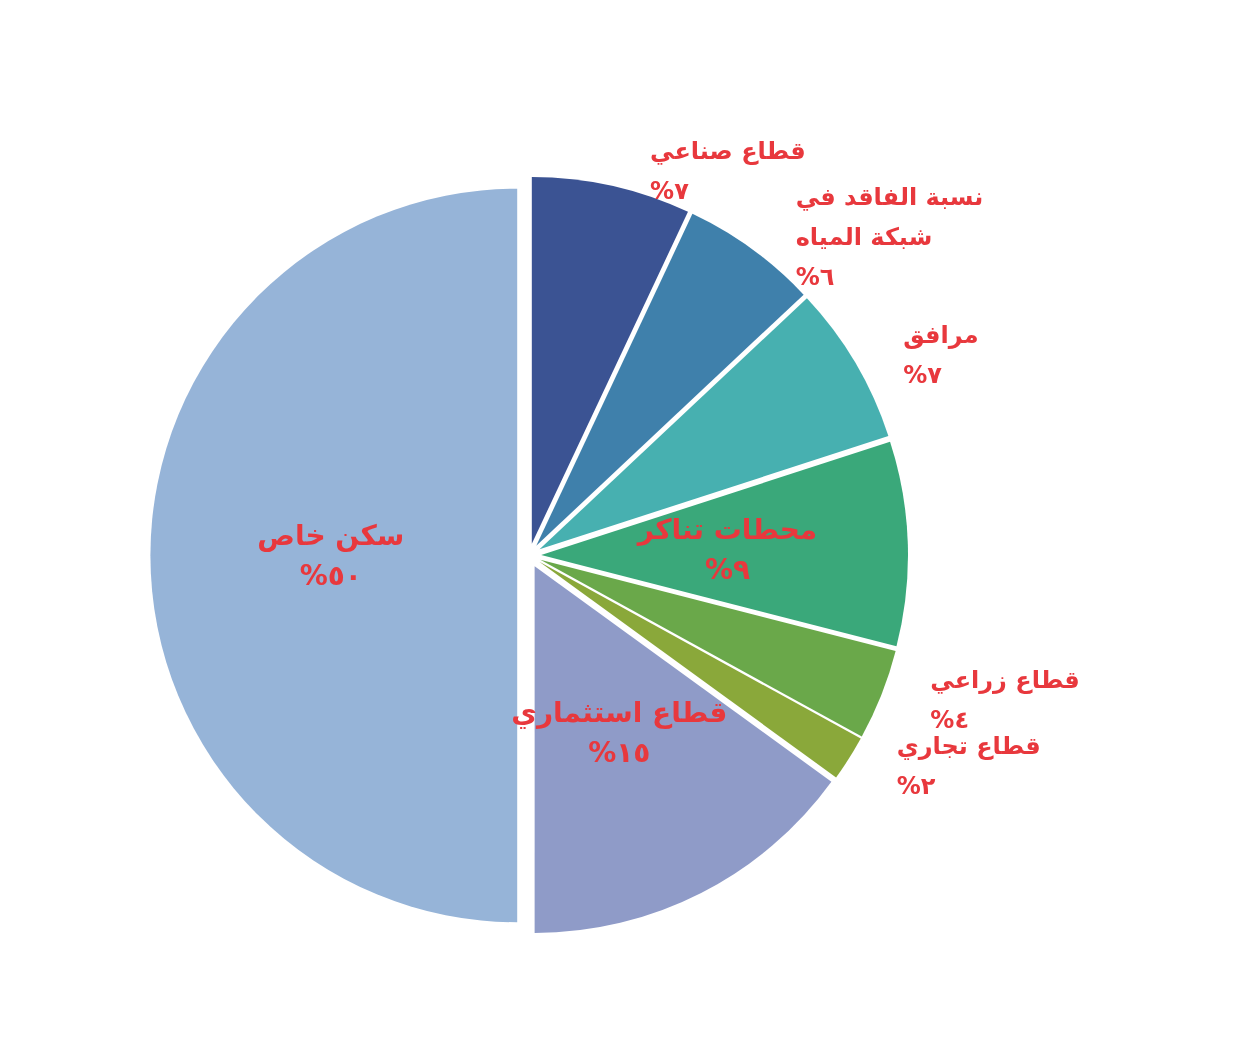 This screenshot has width=1260, height=1048. What do you see at coordinates (1005, 680) in the screenshot?
I see `slice-label: قطاع زراعي` at bounding box center [1005, 680].